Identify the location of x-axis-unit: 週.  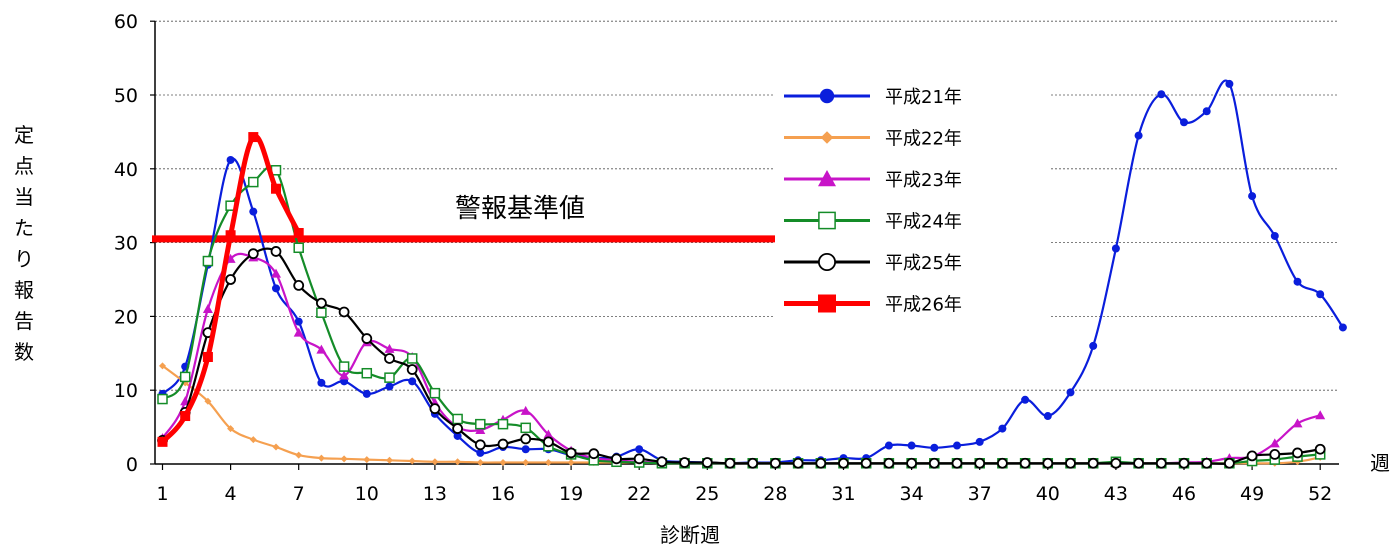
(1380, 463).